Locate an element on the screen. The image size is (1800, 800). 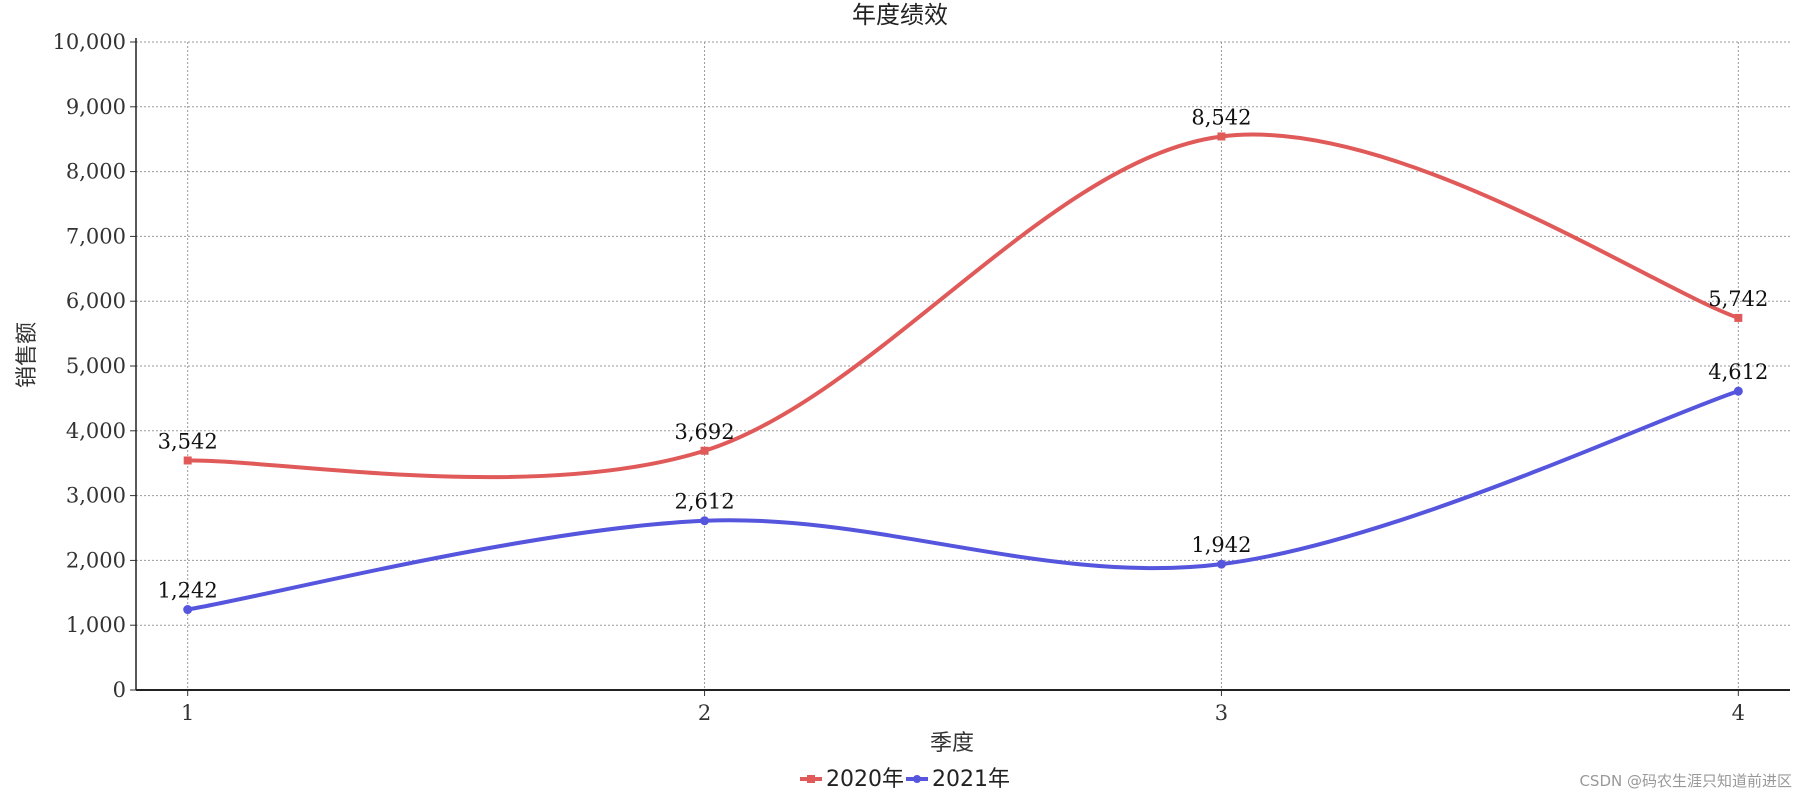
watermark-text: CSDN @码农生涯只知道前进区 is located at coordinates (1685, 781).